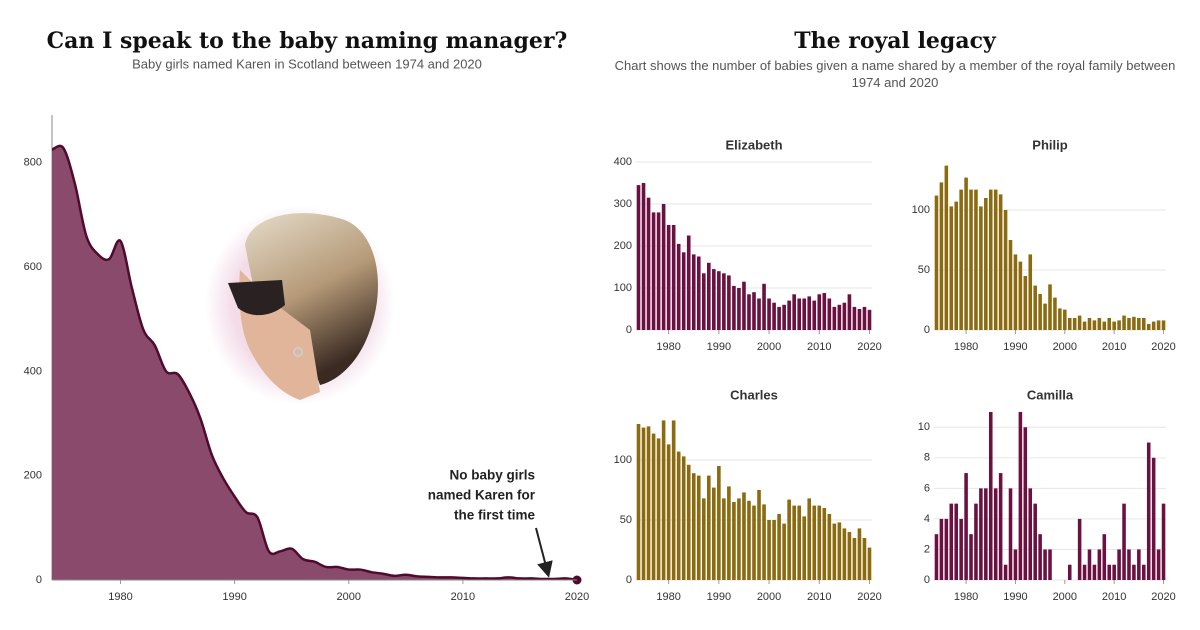  What do you see at coordinates (33, 476) in the screenshot?
I see `y-tick-label: 200` at bounding box center [33, 476].